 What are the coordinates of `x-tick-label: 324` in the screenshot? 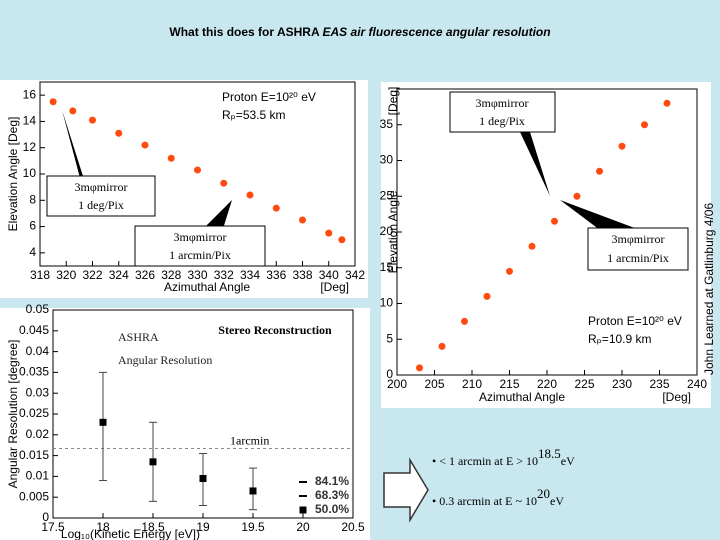 It's located at (119, 275).